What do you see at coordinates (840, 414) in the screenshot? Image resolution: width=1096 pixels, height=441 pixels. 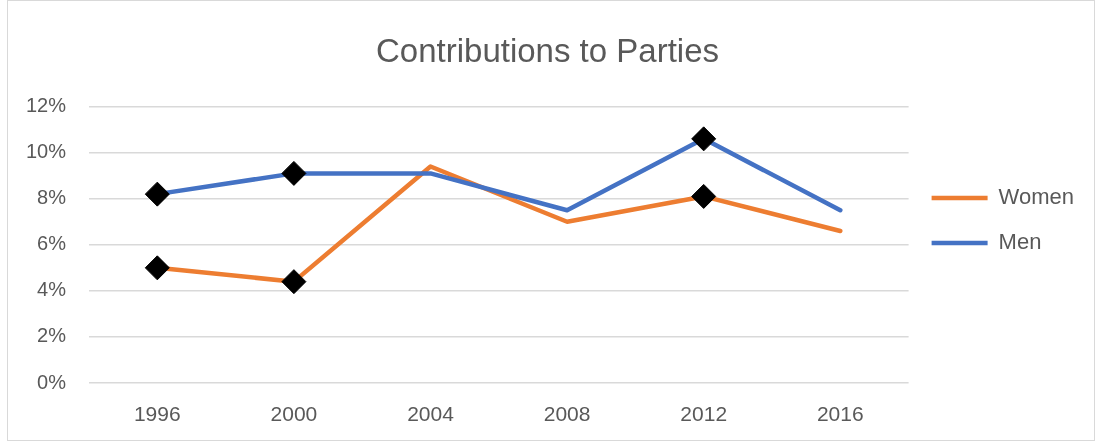 I see `x-tick-label: 2016` at bounding box center [840, 414].